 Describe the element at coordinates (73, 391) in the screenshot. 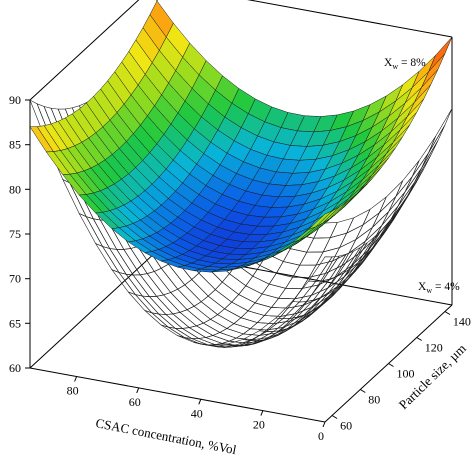

I see `x-tick-label: 80` at that location.